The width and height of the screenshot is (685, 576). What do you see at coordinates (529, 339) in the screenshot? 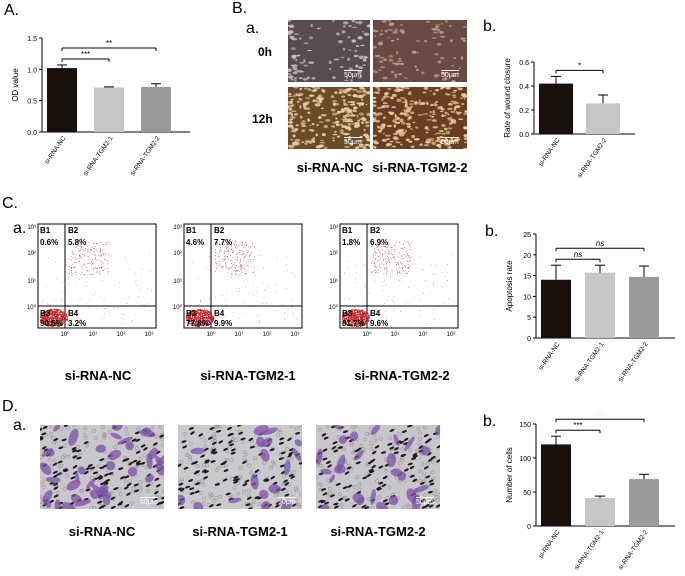
I see `y-tick-label: 0` at bounding box center [529, 339].